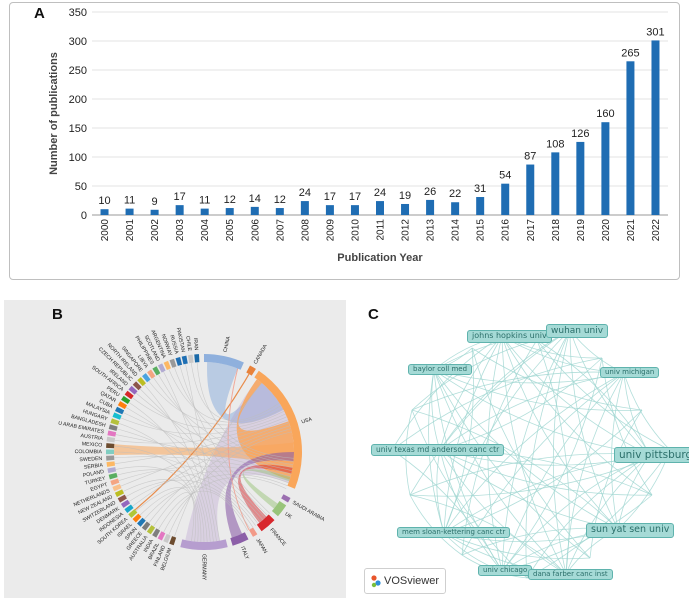 This screenshot has width=689, height=603. I want to click on y-axis-title: Number of publications, so click(54, 113).